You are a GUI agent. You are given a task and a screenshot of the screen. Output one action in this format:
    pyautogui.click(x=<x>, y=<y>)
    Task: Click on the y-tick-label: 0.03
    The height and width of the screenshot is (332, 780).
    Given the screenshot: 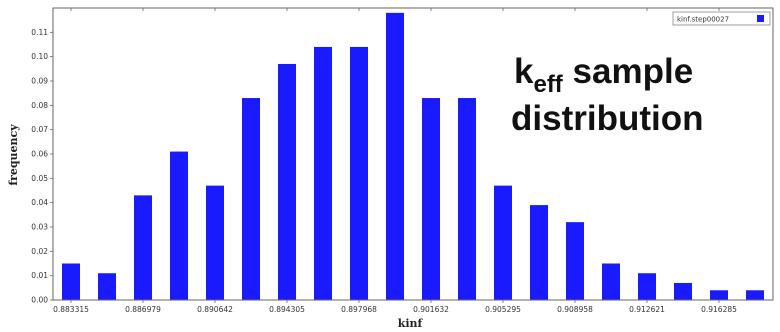 What is the action you would take?
    pyautogui.click(x=39, y=227)
    